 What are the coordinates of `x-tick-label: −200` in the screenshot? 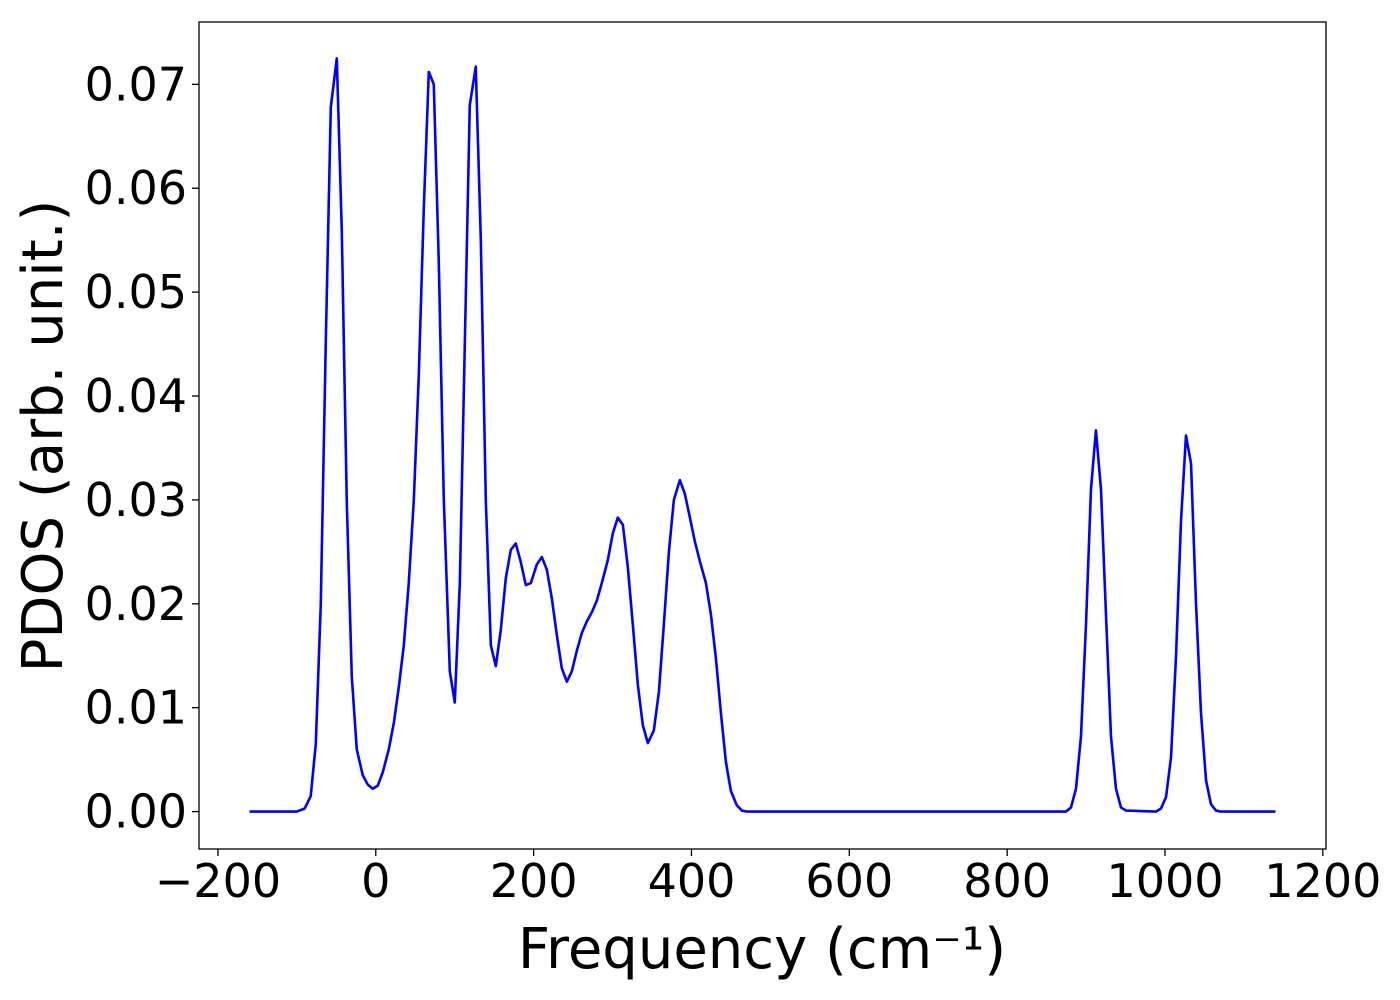 It's located at (218, 881).